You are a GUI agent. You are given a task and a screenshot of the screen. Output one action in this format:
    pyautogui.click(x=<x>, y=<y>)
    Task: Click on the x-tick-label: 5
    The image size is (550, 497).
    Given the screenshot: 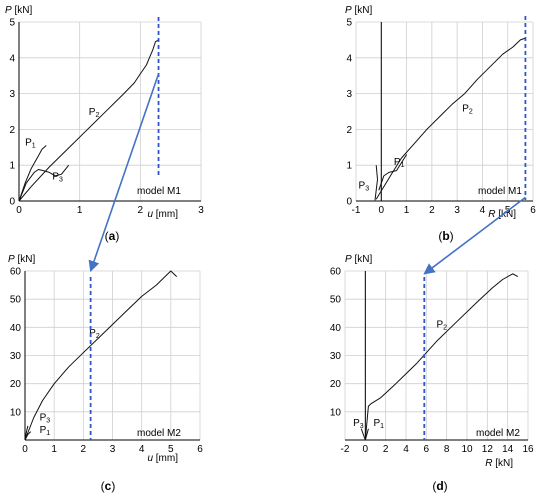 What is the action you would take?
    pyautogui.click(x=171, y=449)
    